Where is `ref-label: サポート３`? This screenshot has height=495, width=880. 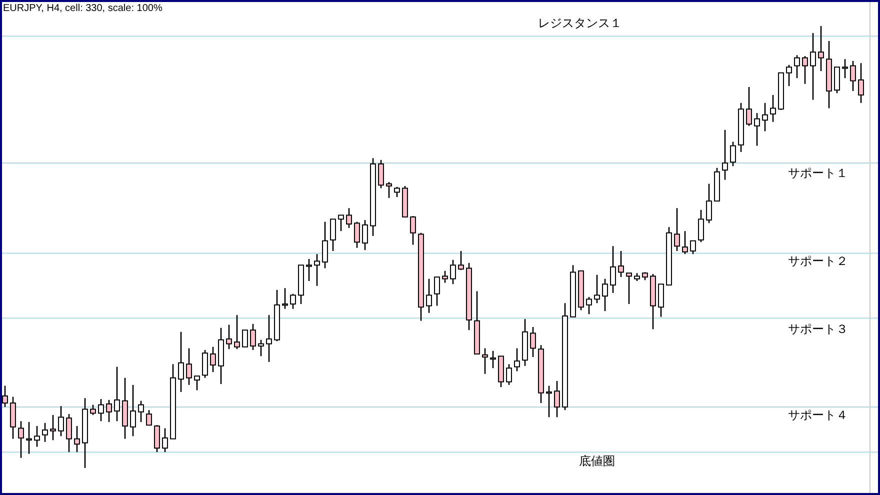 ref-label: サポート３ is located at coordinates (818, 329).